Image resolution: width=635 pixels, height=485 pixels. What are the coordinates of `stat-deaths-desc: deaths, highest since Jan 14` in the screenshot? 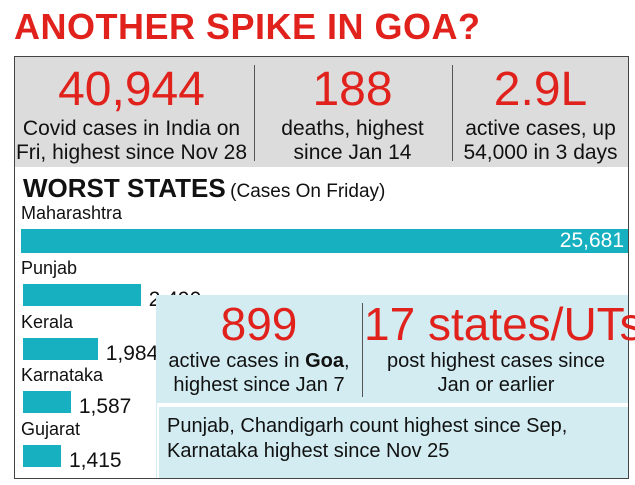 It's located at (352, 140).